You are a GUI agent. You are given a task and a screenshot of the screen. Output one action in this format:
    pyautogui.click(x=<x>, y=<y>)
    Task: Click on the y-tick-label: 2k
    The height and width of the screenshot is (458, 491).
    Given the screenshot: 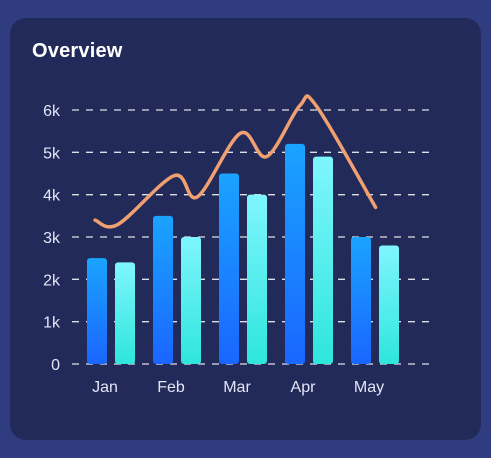 What is the action you would take?
    pyautogui.click(x=52, y=280)
    